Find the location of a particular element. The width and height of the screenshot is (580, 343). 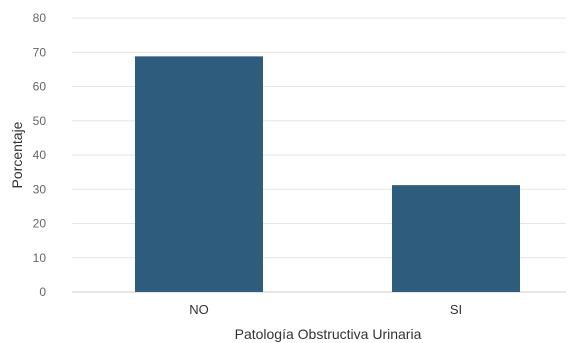

y-tick-label: 50 is located at coordinates (40, 121).